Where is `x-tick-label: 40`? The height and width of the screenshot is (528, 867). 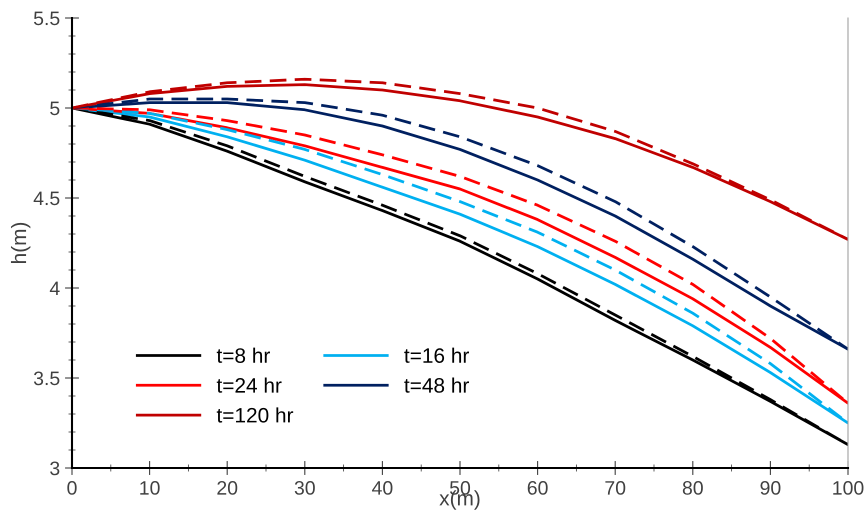
x-tick-label: 40 is located at coordinates (382, 488).